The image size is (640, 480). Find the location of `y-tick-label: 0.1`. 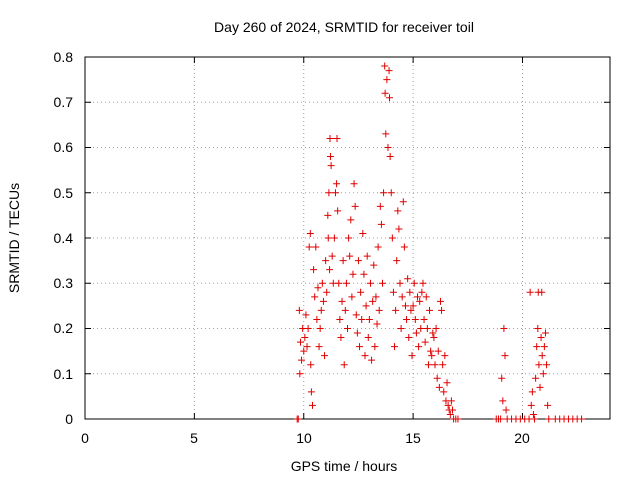

y-tick-label: 0.1 is located at coordinates (64, 374).